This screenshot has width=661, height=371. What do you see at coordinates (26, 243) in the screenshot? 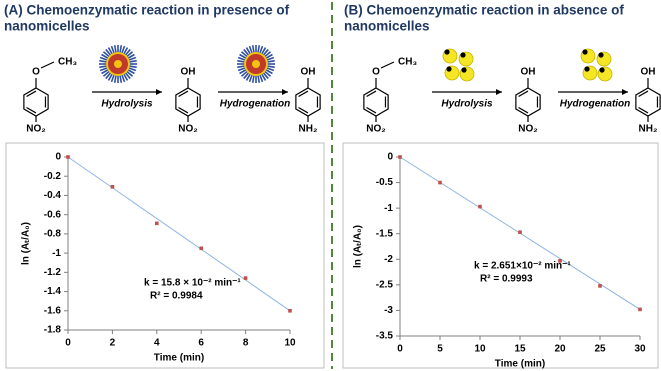
I see `y-axis-title: ln (Aₜ/A₀)` at bounding box center [26, 243].